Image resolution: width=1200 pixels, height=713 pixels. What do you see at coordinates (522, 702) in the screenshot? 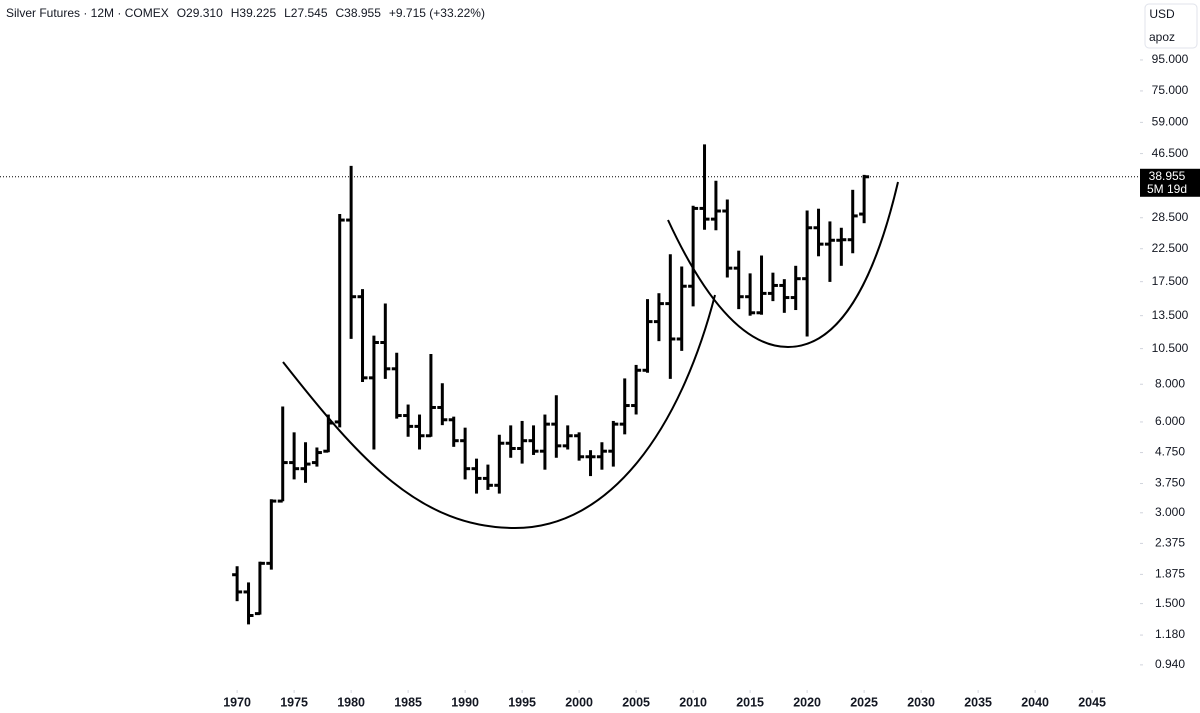
I see `x-tick-label: 1995` at bounding box center [522, 702].